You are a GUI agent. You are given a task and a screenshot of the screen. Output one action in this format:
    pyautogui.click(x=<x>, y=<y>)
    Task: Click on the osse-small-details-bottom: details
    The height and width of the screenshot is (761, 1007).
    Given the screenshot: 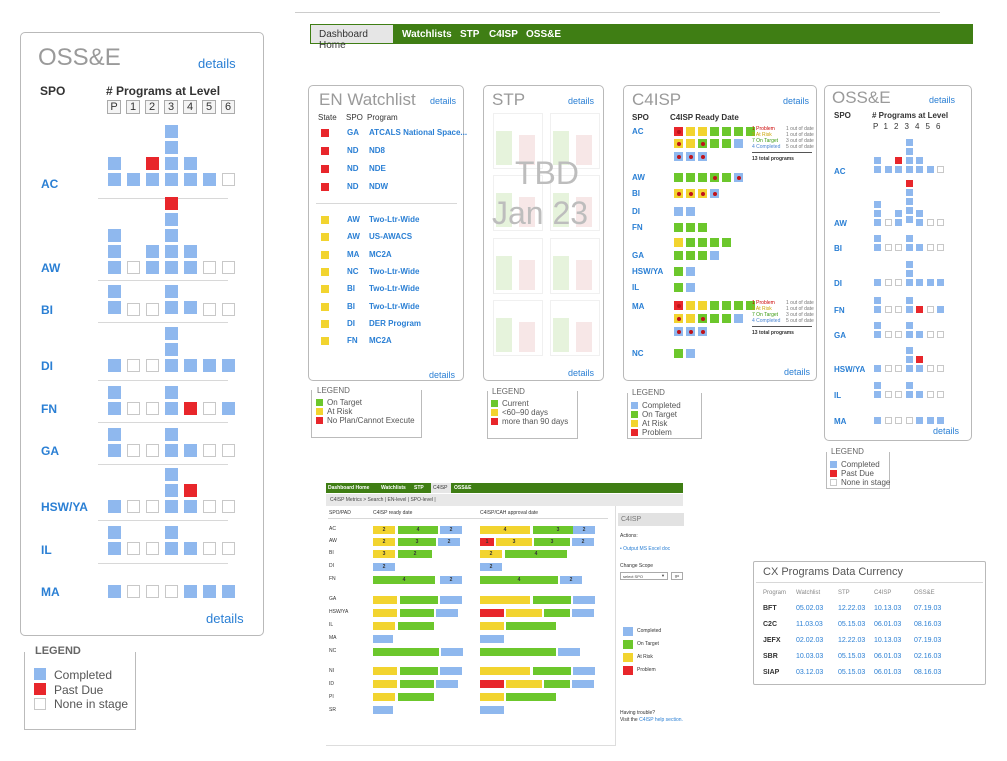 What is the action you would take?
    pyautogui.click(x=946, y=431)
    